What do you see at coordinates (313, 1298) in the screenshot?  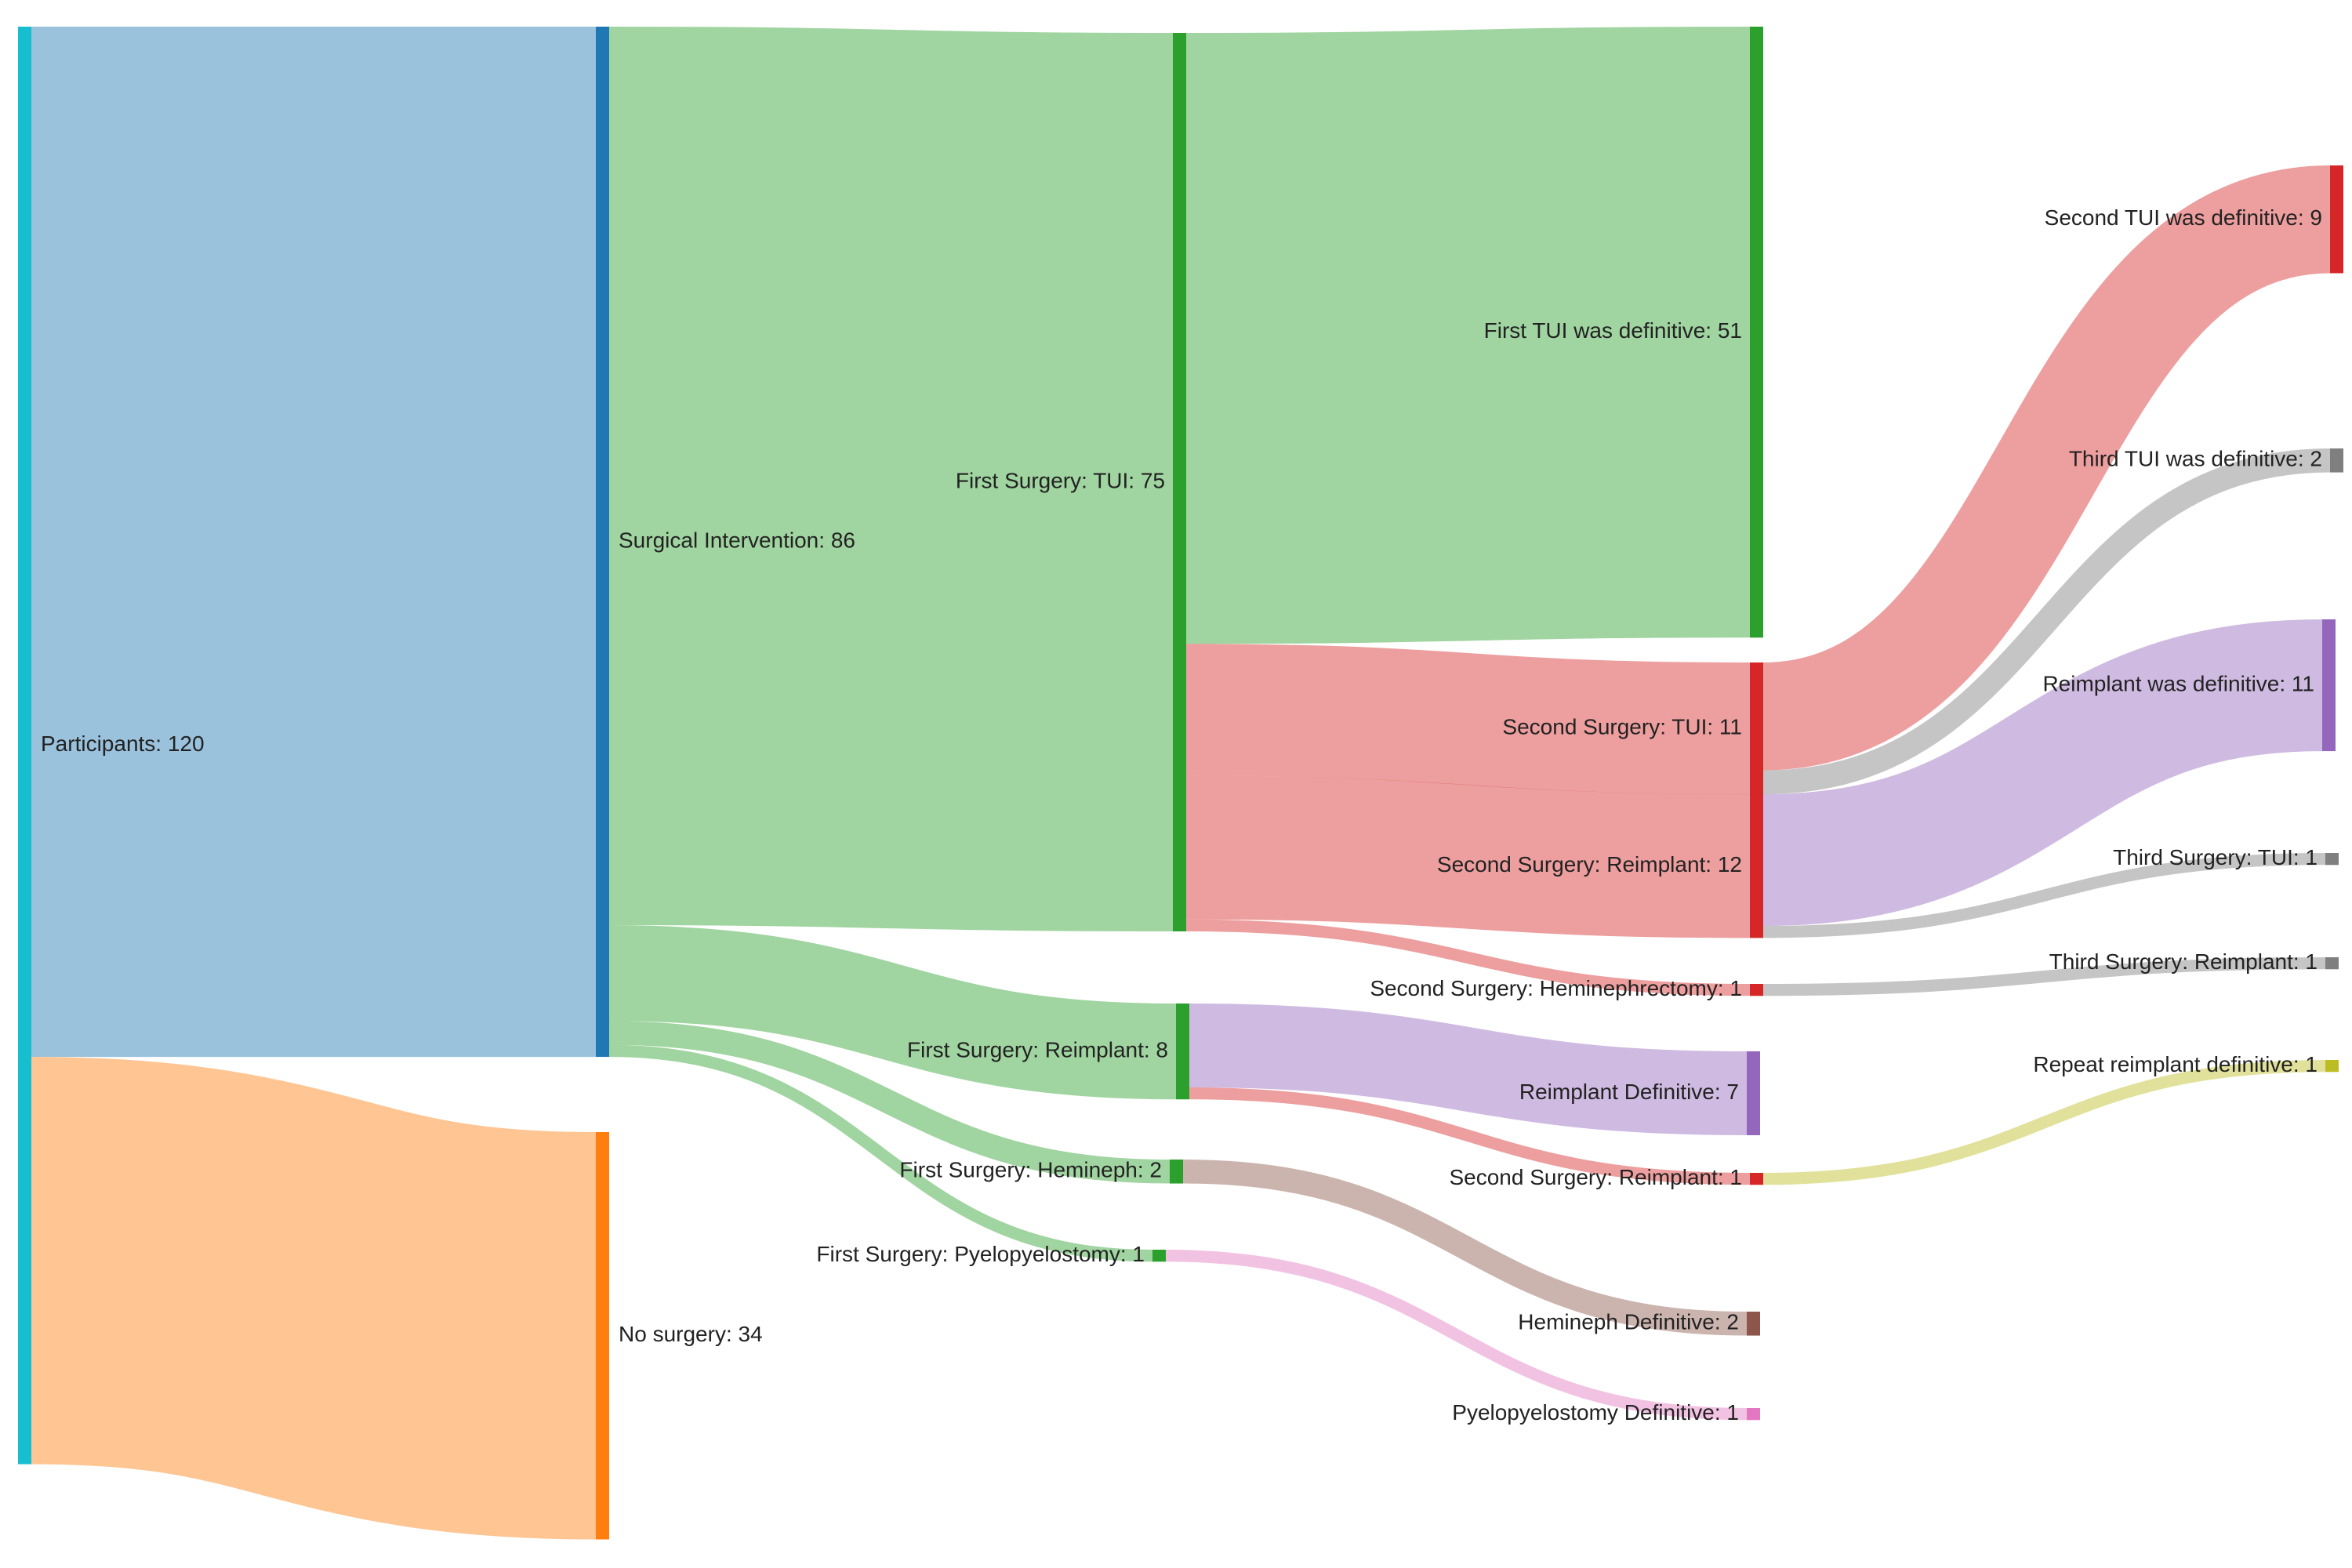 I see `link-participants-to-nosurgery` at bounding box center [313, 1298].